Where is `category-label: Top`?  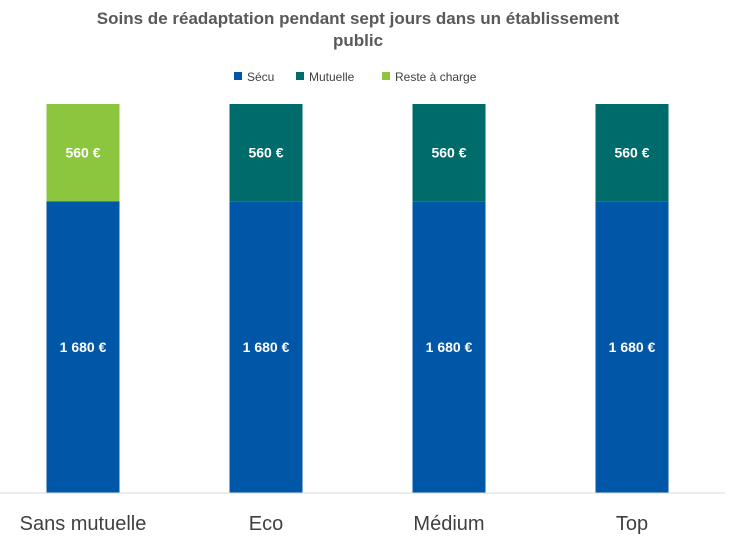
category-label: Top is located at coordinates (632, 524).